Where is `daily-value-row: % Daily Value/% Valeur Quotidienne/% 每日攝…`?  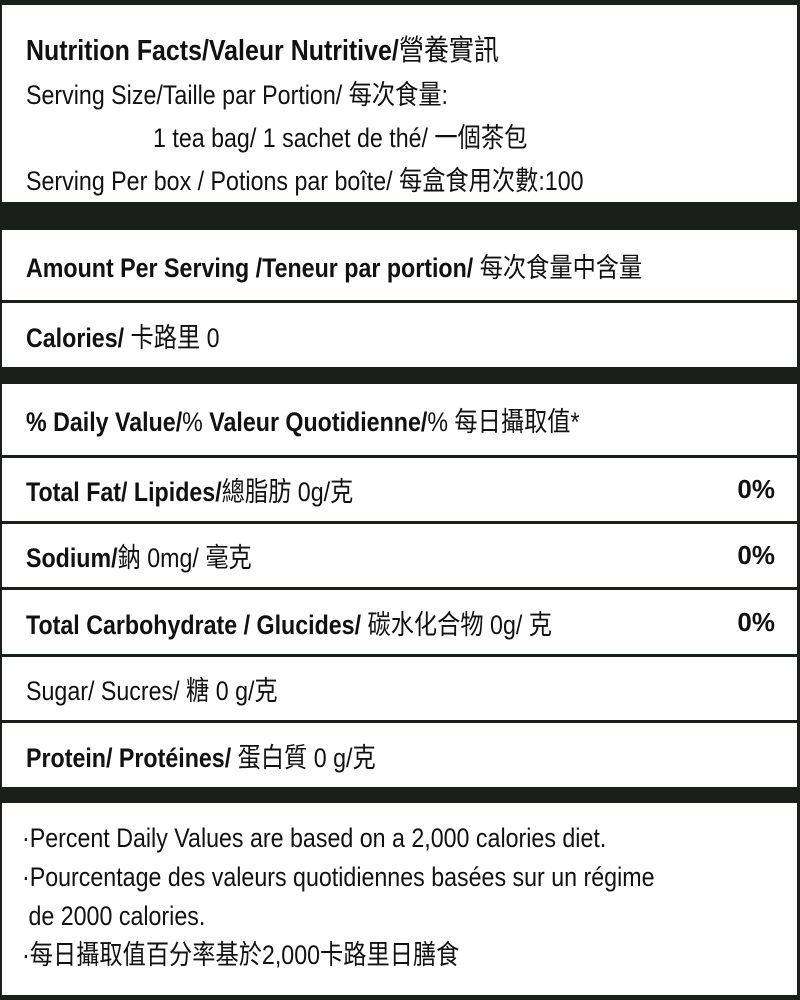
daily-value-row: % Daily Value/% Valeur Quotidienne/% 每日攝… is located at coordinates (399, 419).